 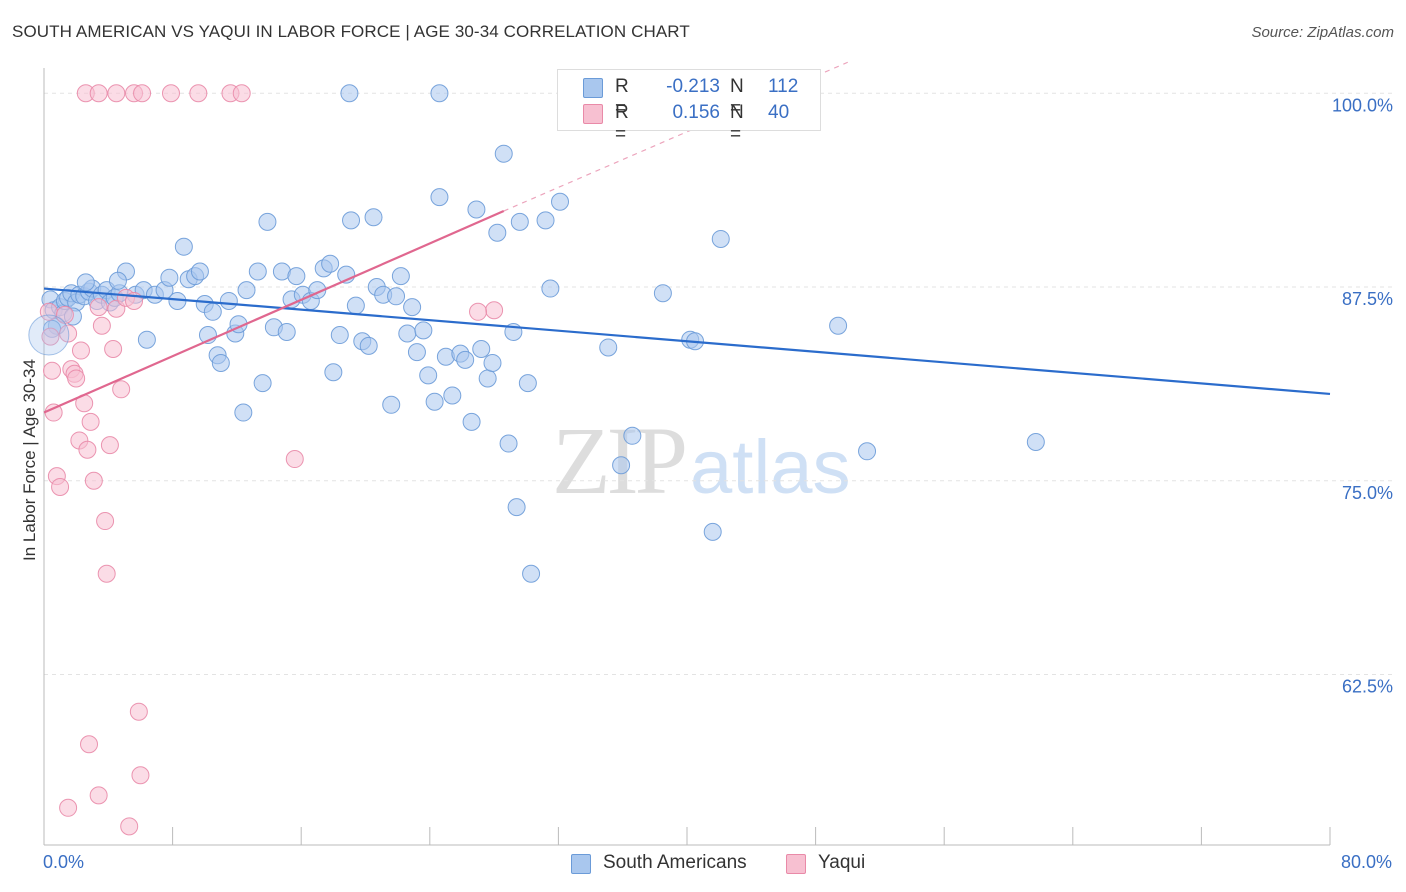 What do you see at coordinates (1362, 105) in the screenshot?
I see `y-tick-label: 100.0%` at bounding box center [1362, 105].